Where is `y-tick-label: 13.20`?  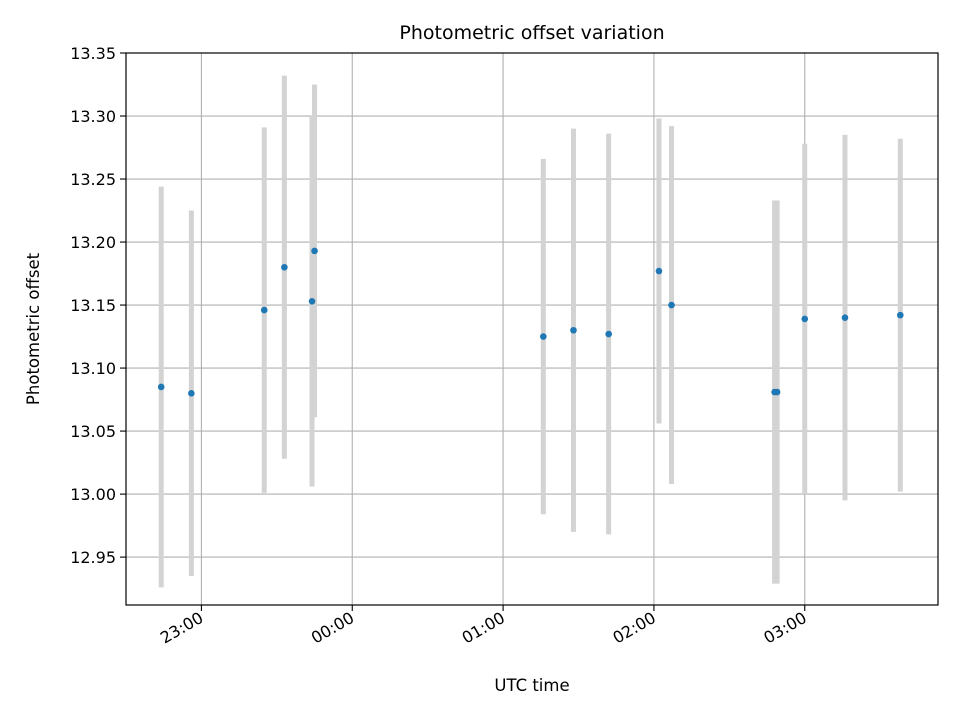 y-tick-label: 13.20 is located at coordinates (93, 242).